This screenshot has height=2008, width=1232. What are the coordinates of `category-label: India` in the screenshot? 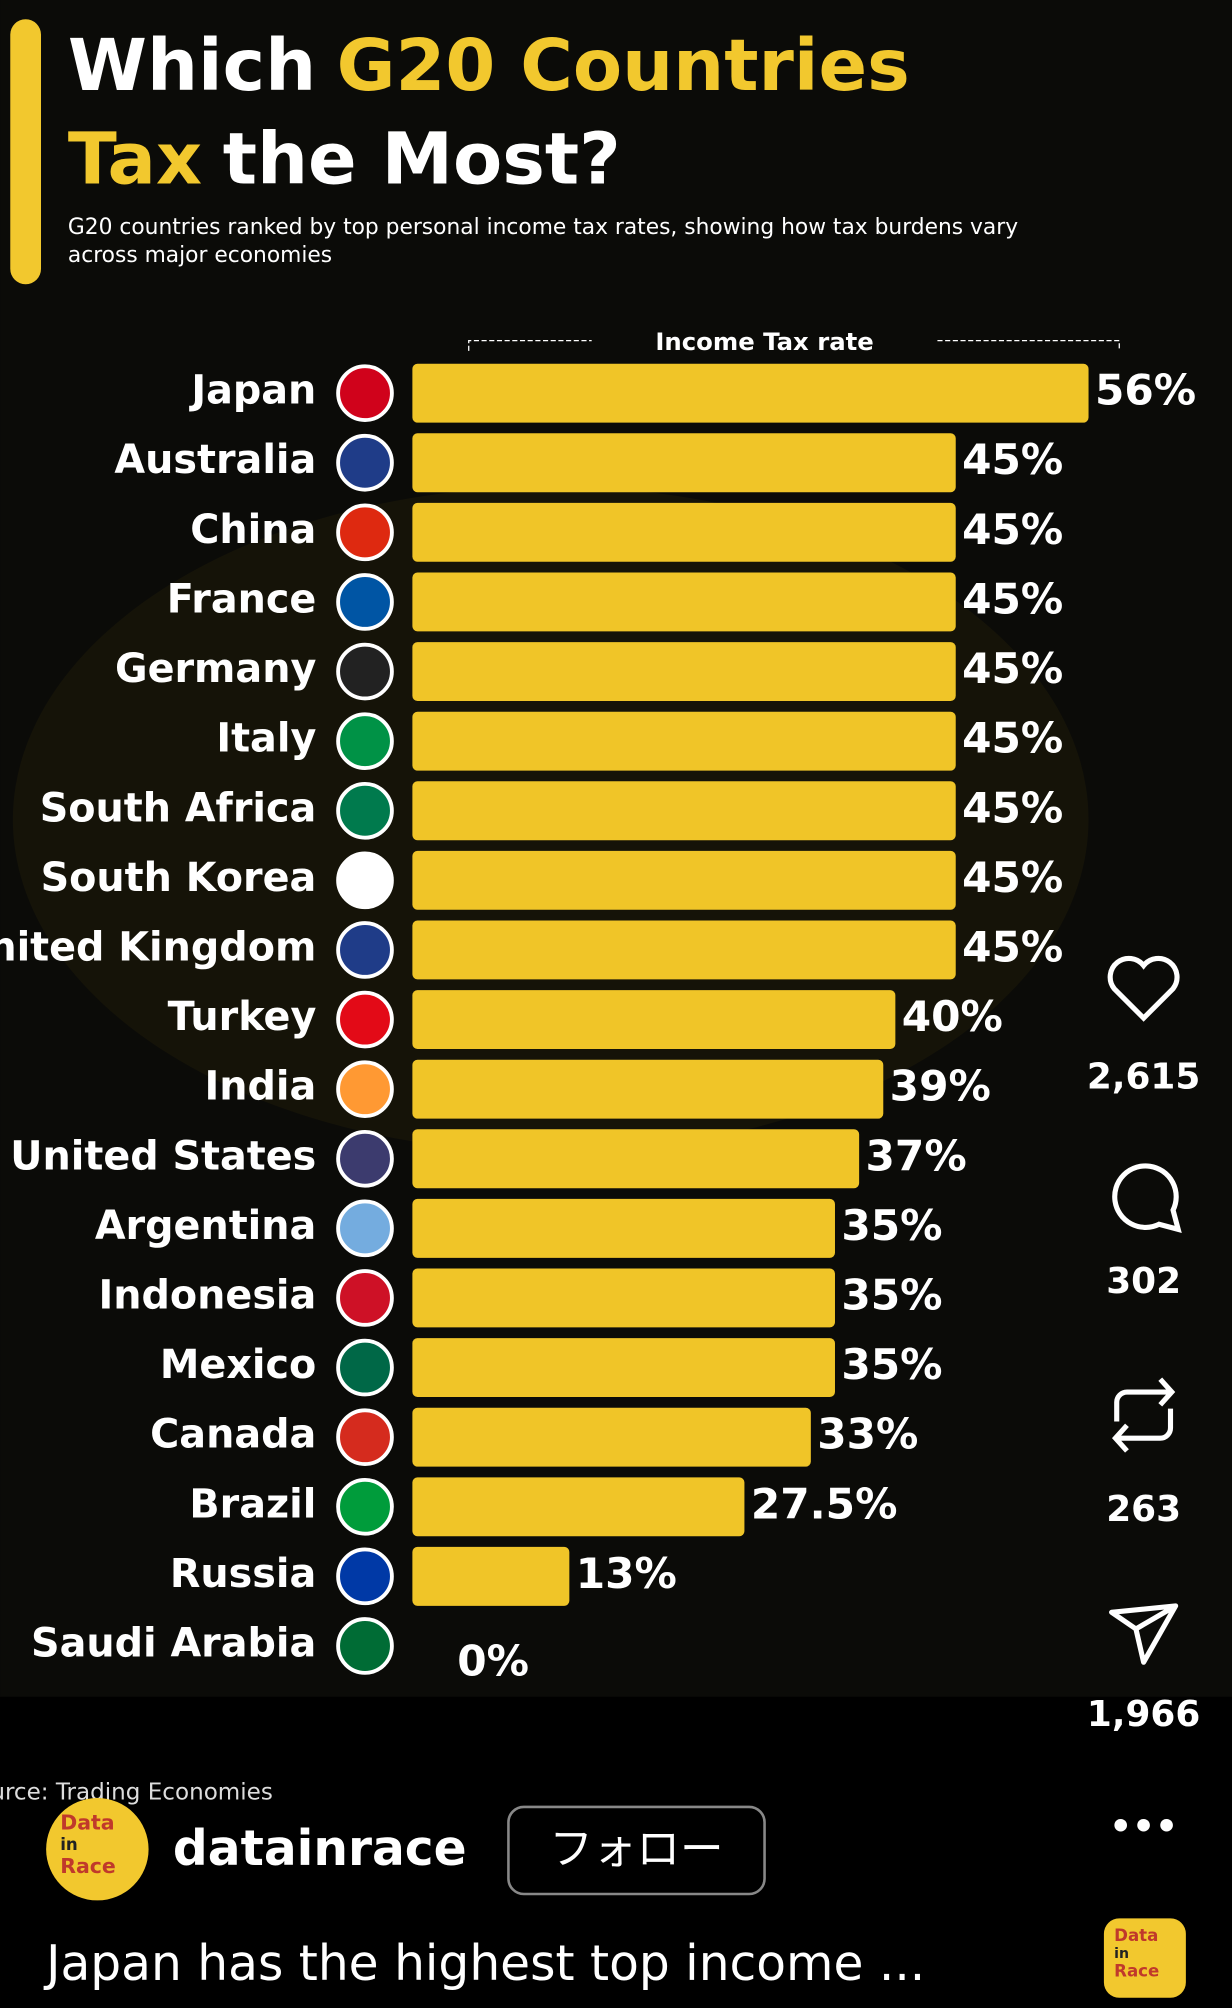 It's located at (261, 1087).